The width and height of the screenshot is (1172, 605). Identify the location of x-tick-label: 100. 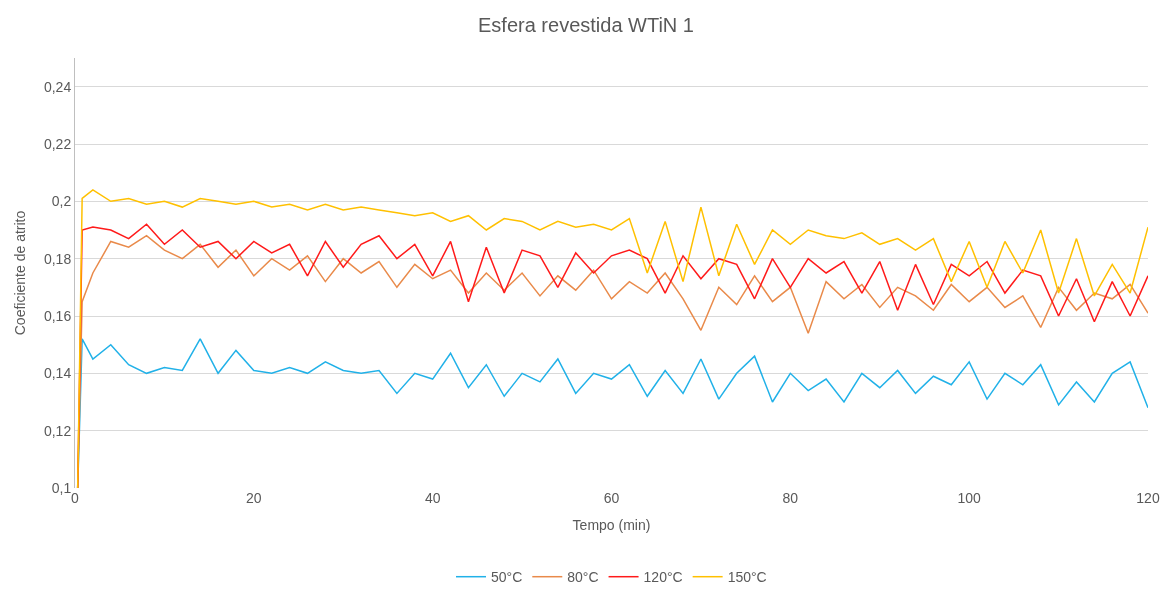
(969, 498).